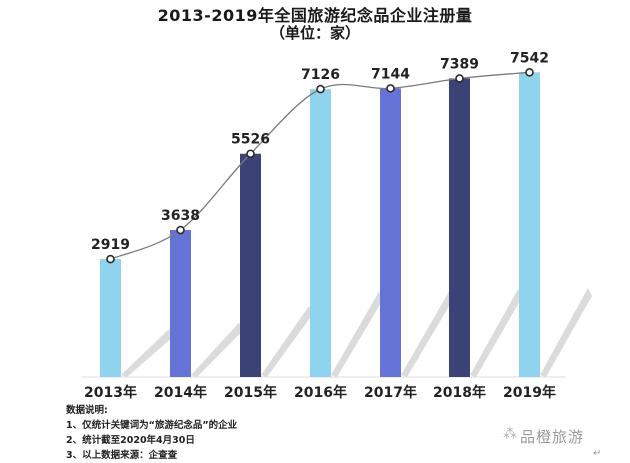 The width and height of the screenshot is (630, 463). Describe the element at coordinates (87, 410) in the screenshot. I see `notes-heading: 数据说明:` at that location.